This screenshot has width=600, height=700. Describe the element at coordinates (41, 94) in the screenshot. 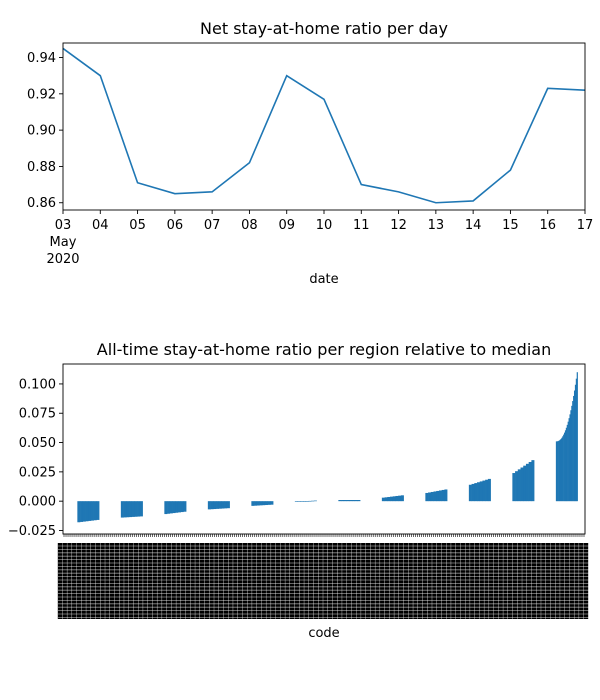

I see `line-y-tick-label: 0.92` at that location.